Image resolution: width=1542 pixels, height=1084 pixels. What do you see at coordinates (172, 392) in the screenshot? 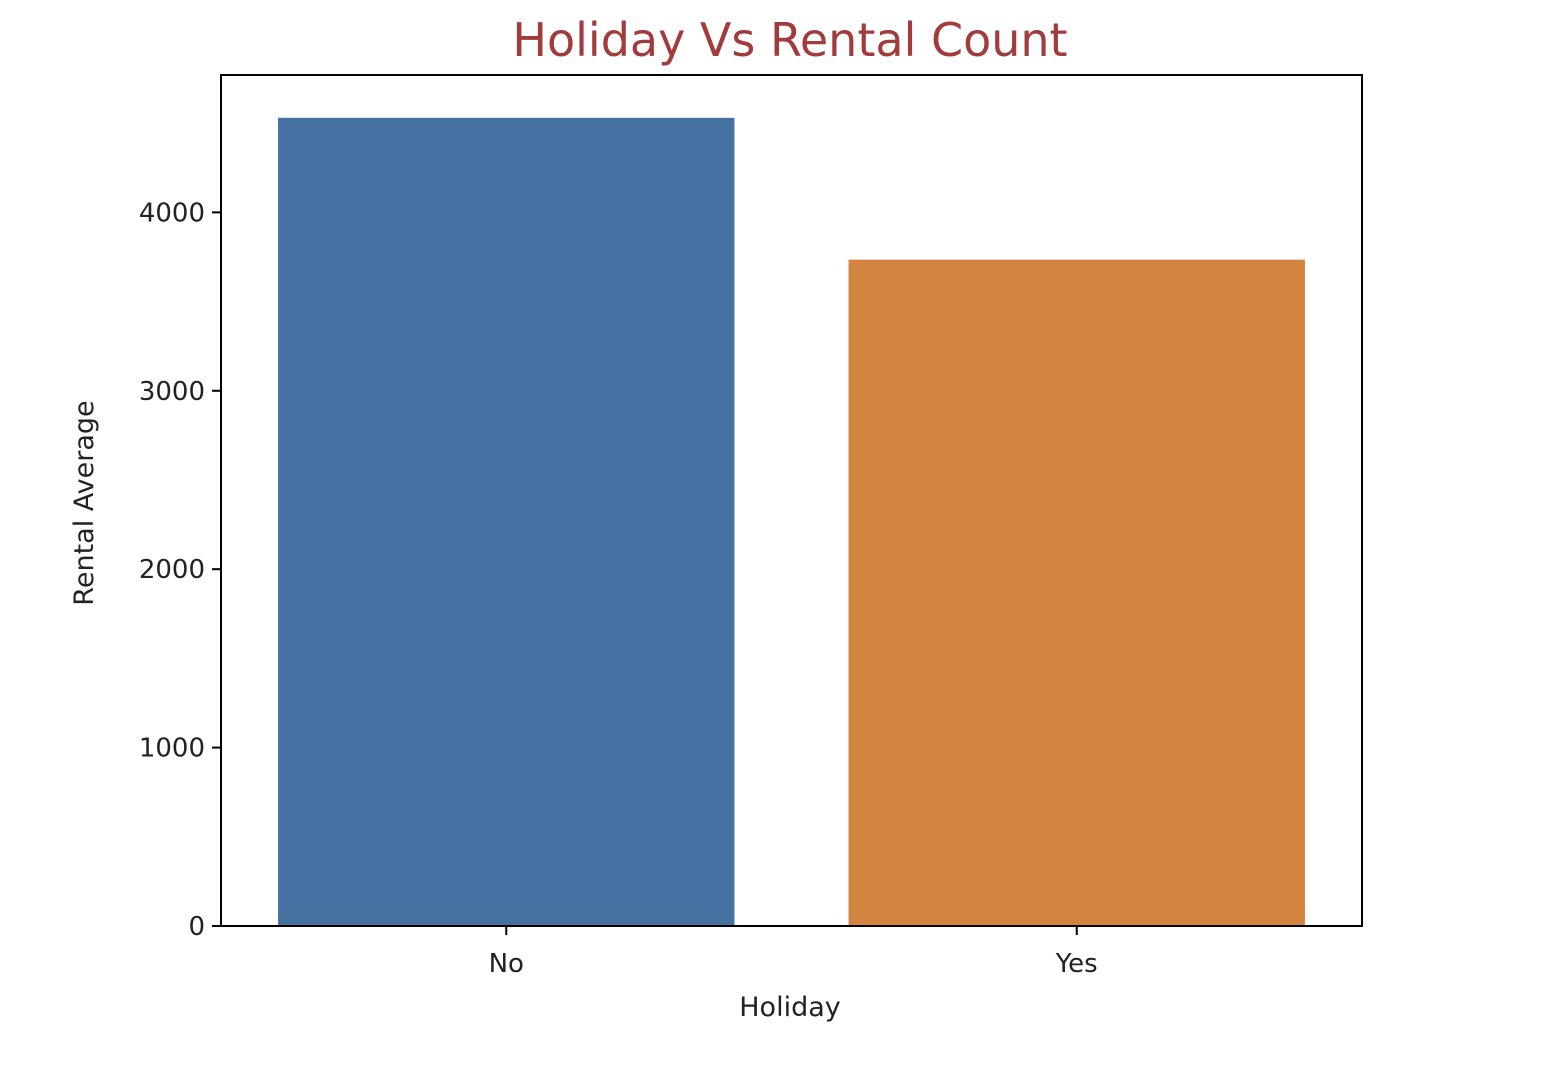
I see `y-tick-label: 3000` at bounding box center [172, 392].